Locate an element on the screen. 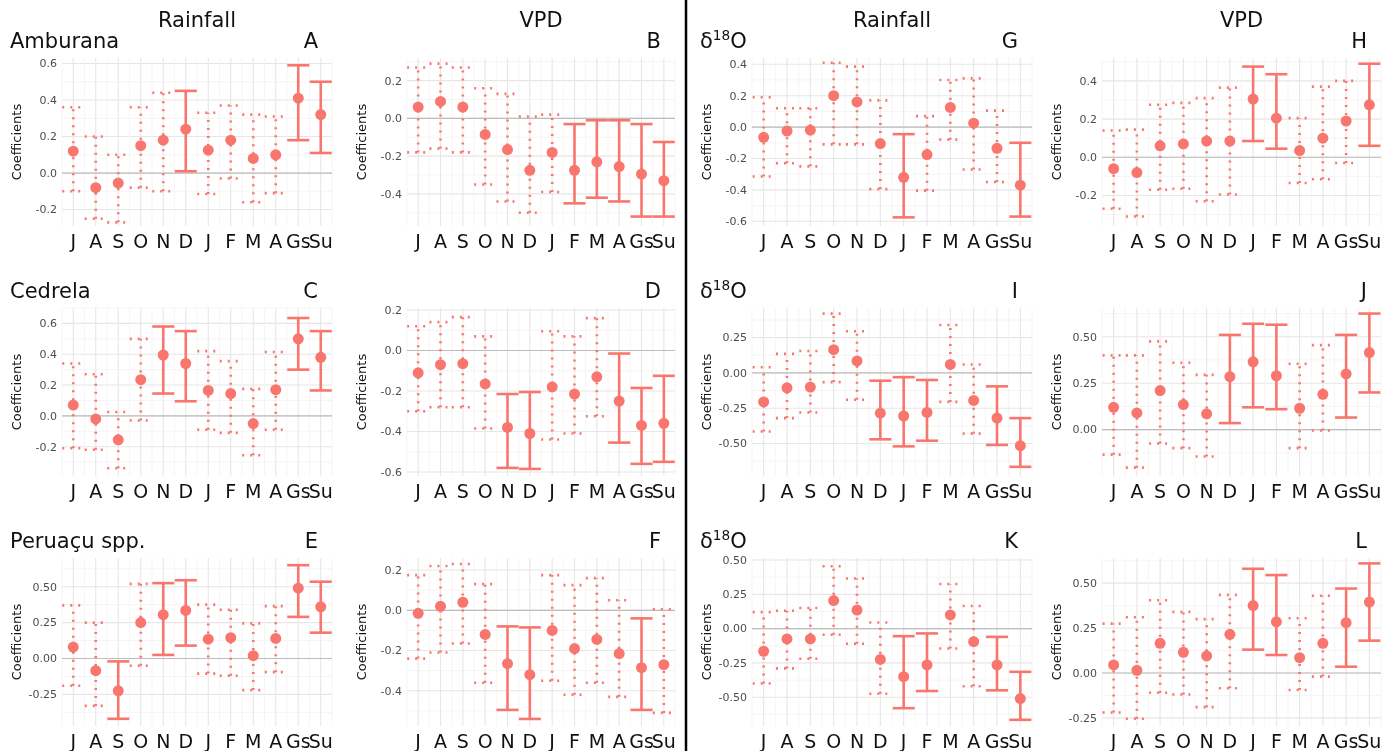  y-tick-label: -0.50 is located at coordinates (732, 698).